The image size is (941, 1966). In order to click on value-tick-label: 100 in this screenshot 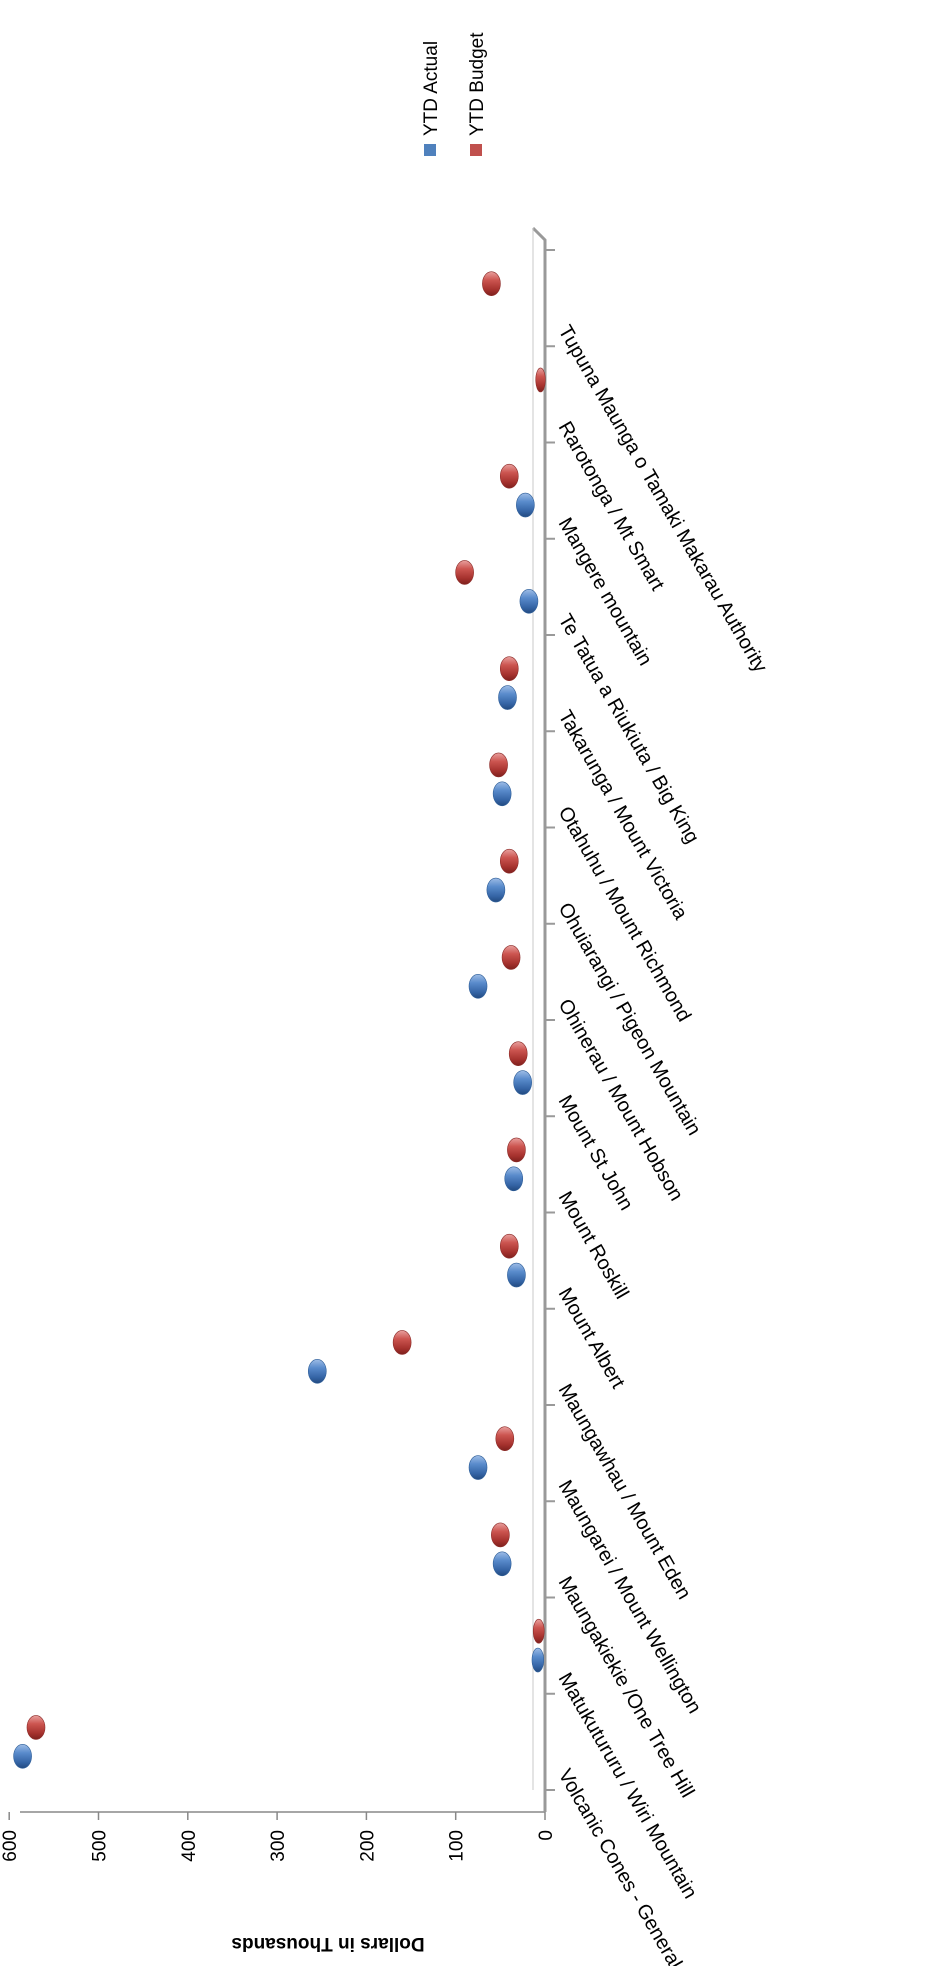, I will do `click(457, 1846)`.